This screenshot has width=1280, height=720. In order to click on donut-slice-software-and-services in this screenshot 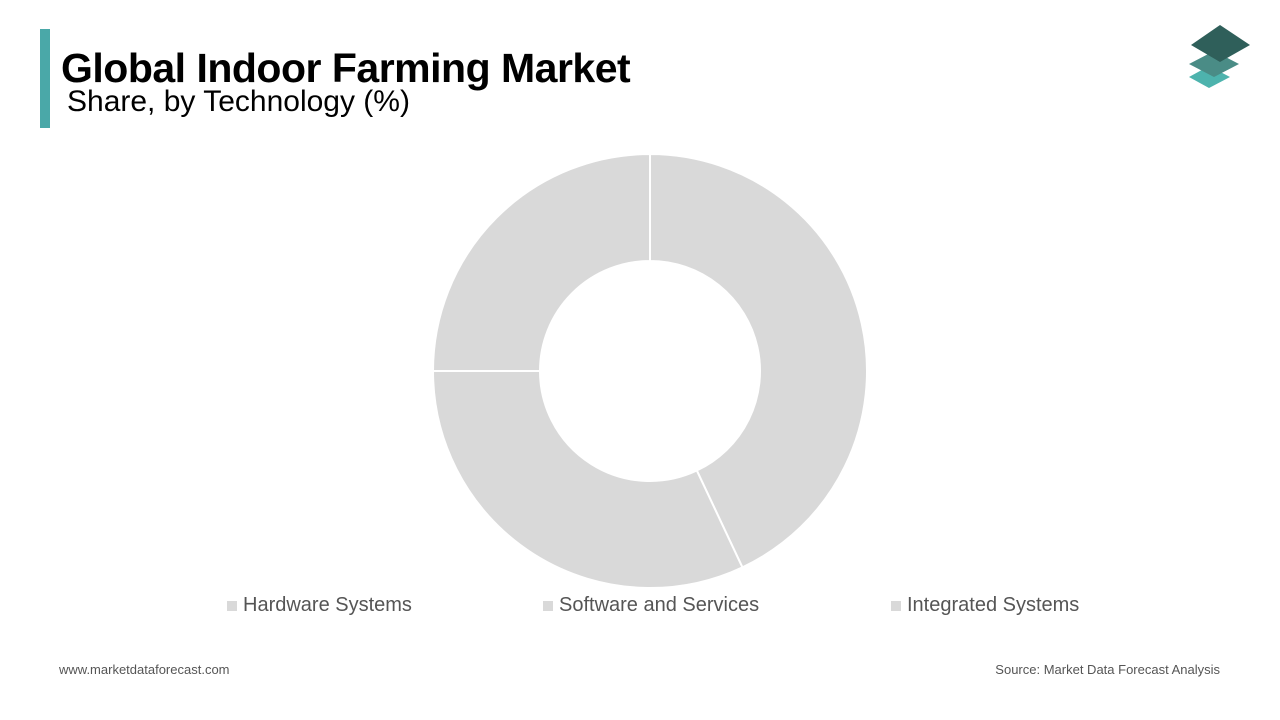, I will do `click(587, 479)`.